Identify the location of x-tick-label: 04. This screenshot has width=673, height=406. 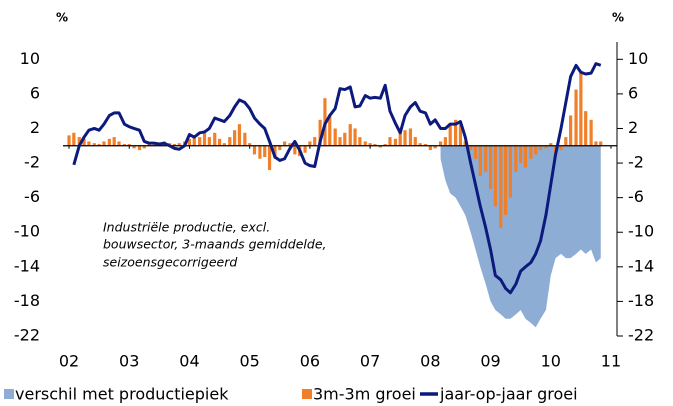
(189, 361).